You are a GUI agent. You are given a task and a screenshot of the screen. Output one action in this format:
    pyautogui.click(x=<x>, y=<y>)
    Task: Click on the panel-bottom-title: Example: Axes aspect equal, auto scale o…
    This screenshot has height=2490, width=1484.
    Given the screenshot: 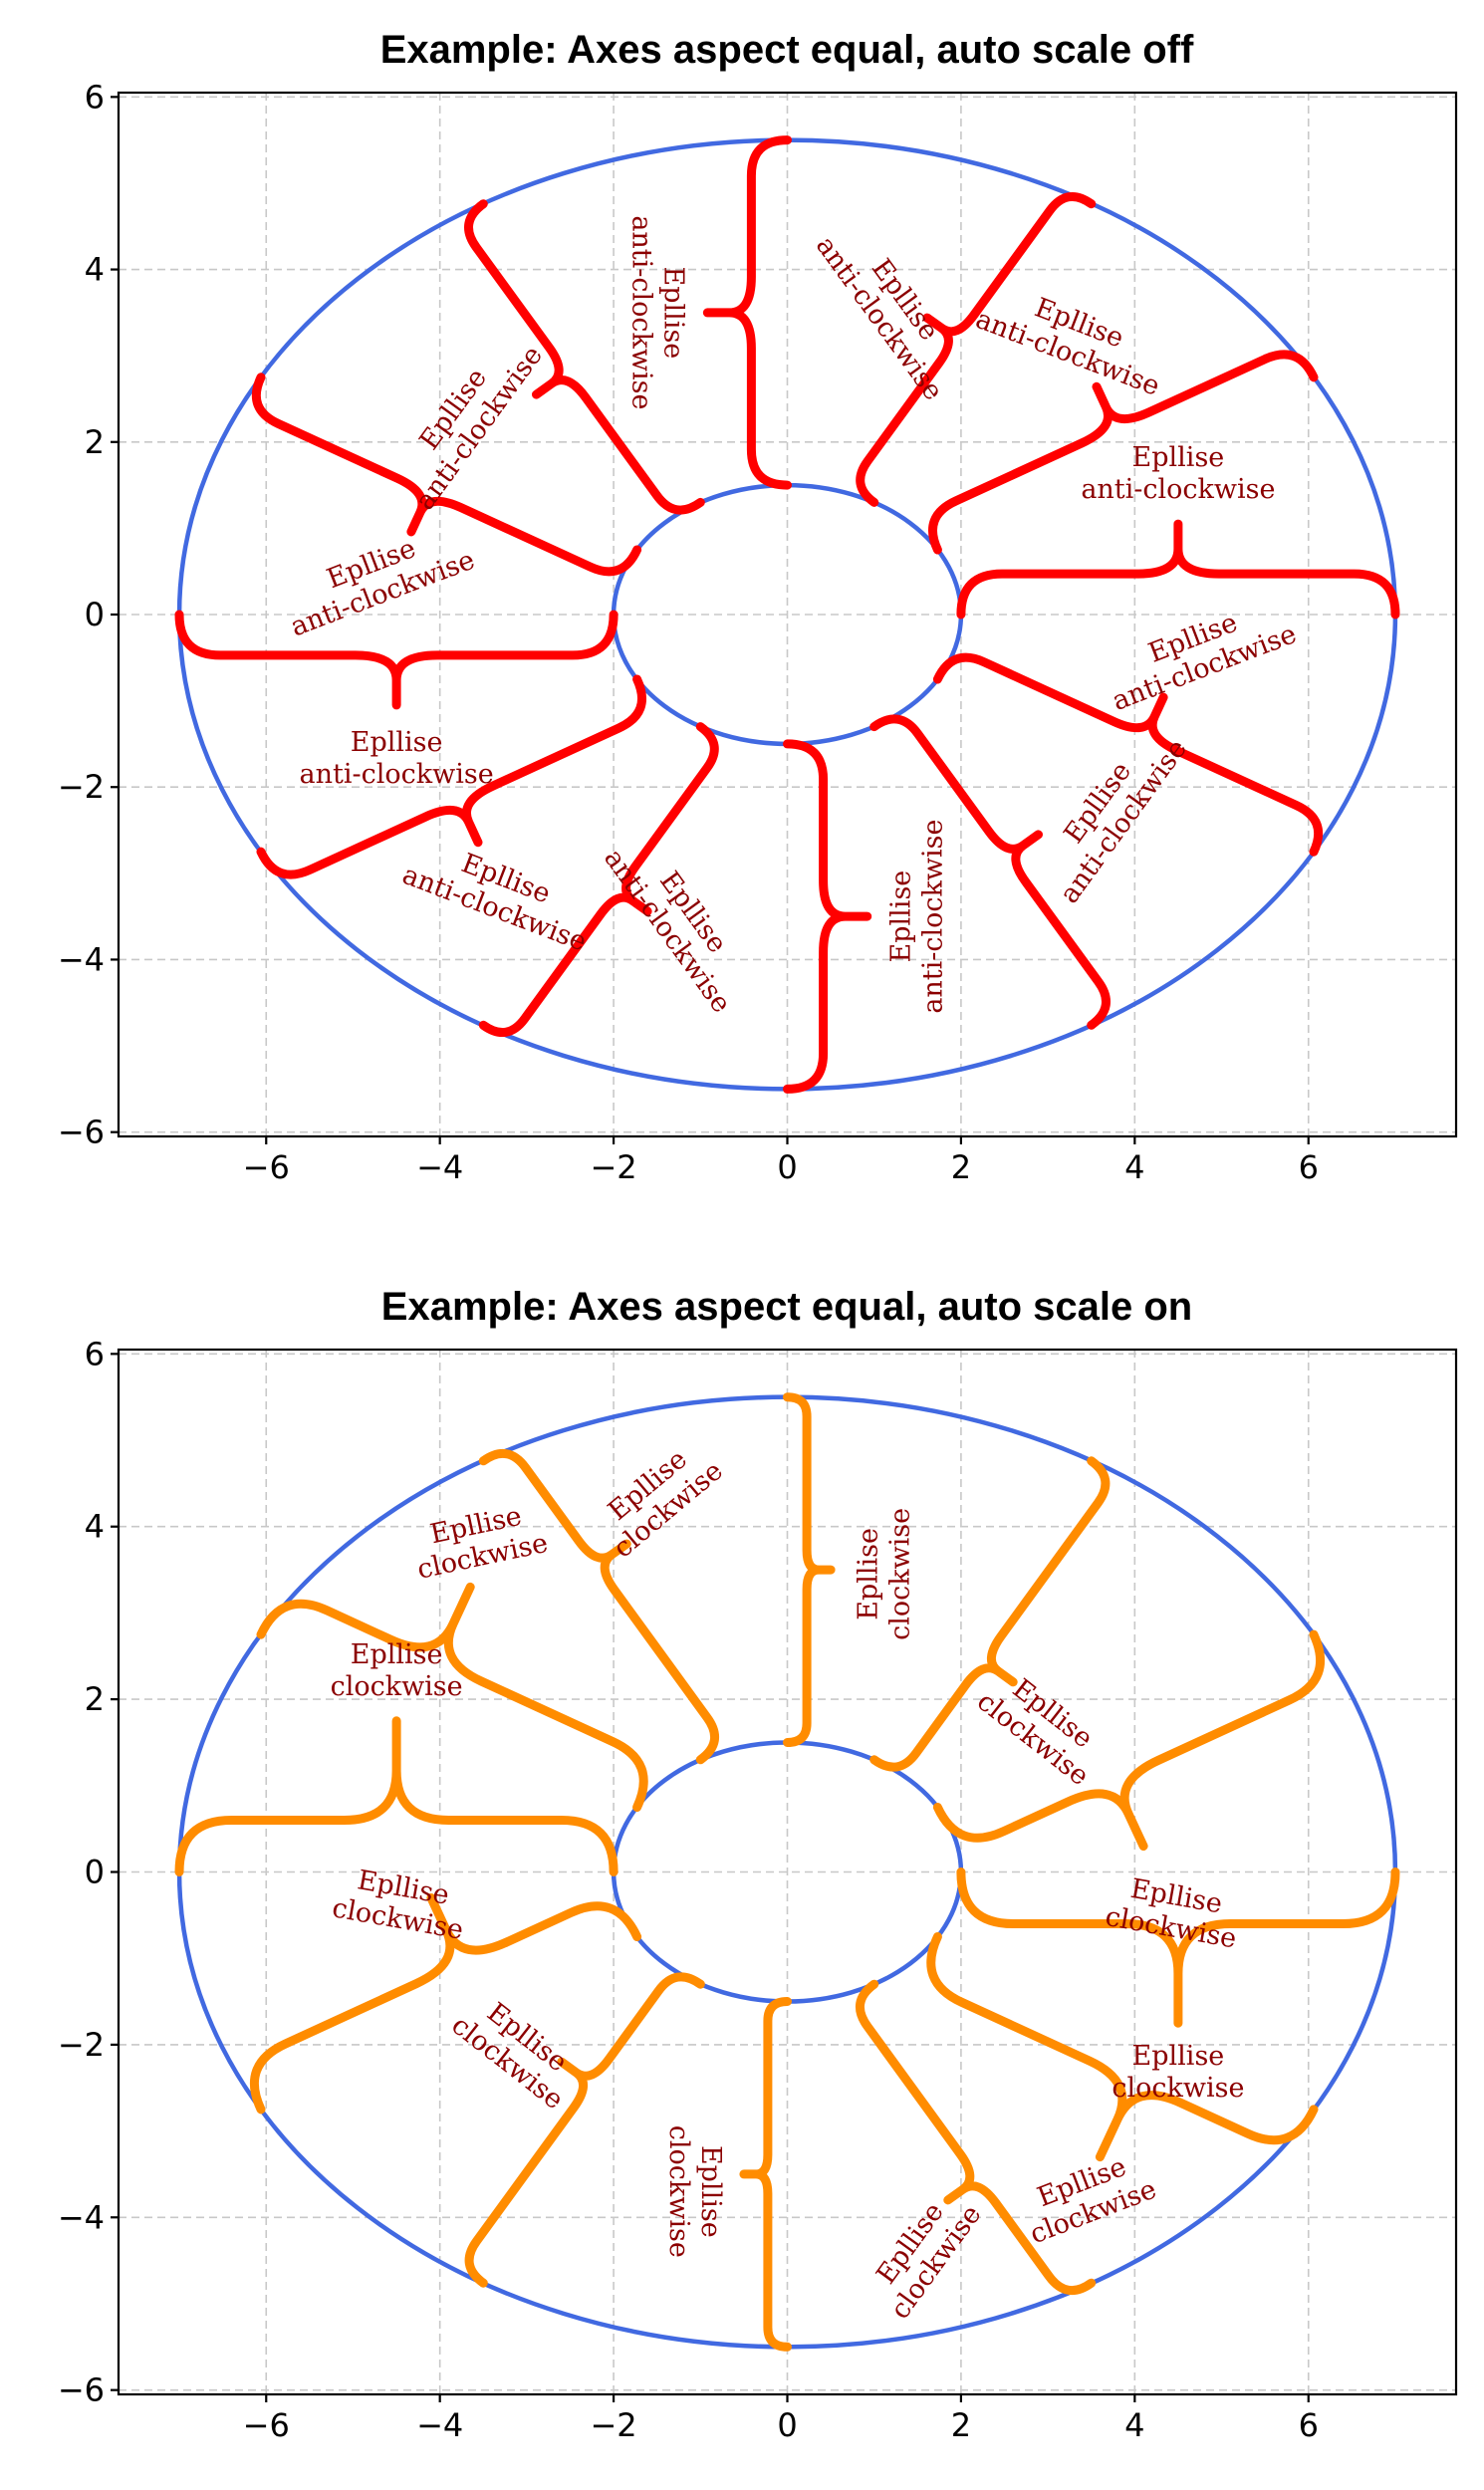 What is the action you would take?
    pyautogui.click(x=786, y=1307)
    